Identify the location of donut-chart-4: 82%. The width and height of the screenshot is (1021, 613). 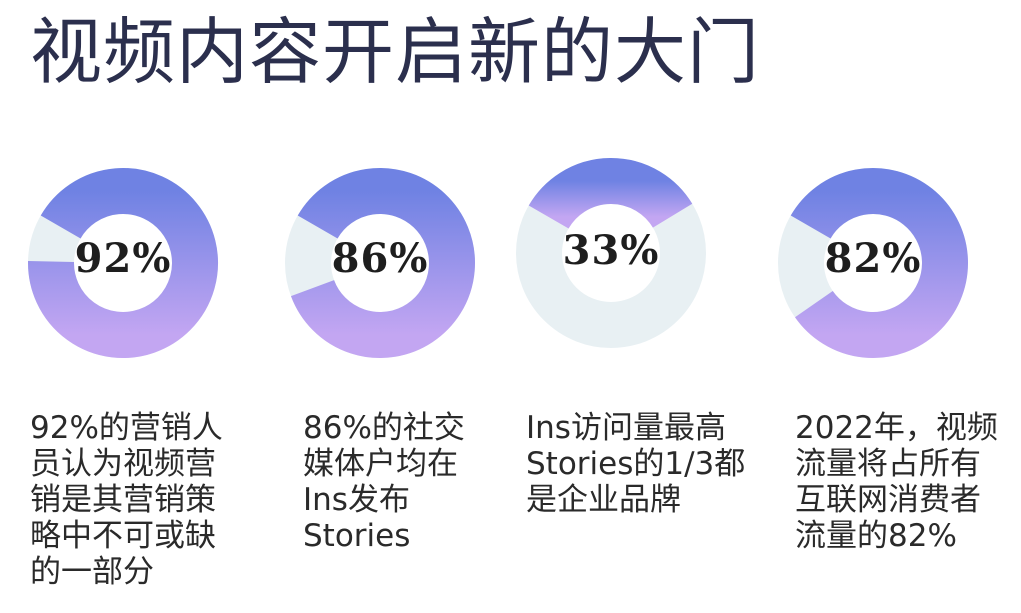
(873, 263).